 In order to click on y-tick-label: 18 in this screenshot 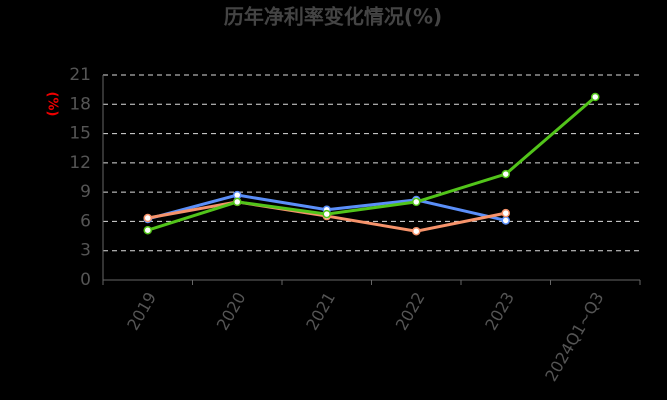, I will do `click(80, 104)`.